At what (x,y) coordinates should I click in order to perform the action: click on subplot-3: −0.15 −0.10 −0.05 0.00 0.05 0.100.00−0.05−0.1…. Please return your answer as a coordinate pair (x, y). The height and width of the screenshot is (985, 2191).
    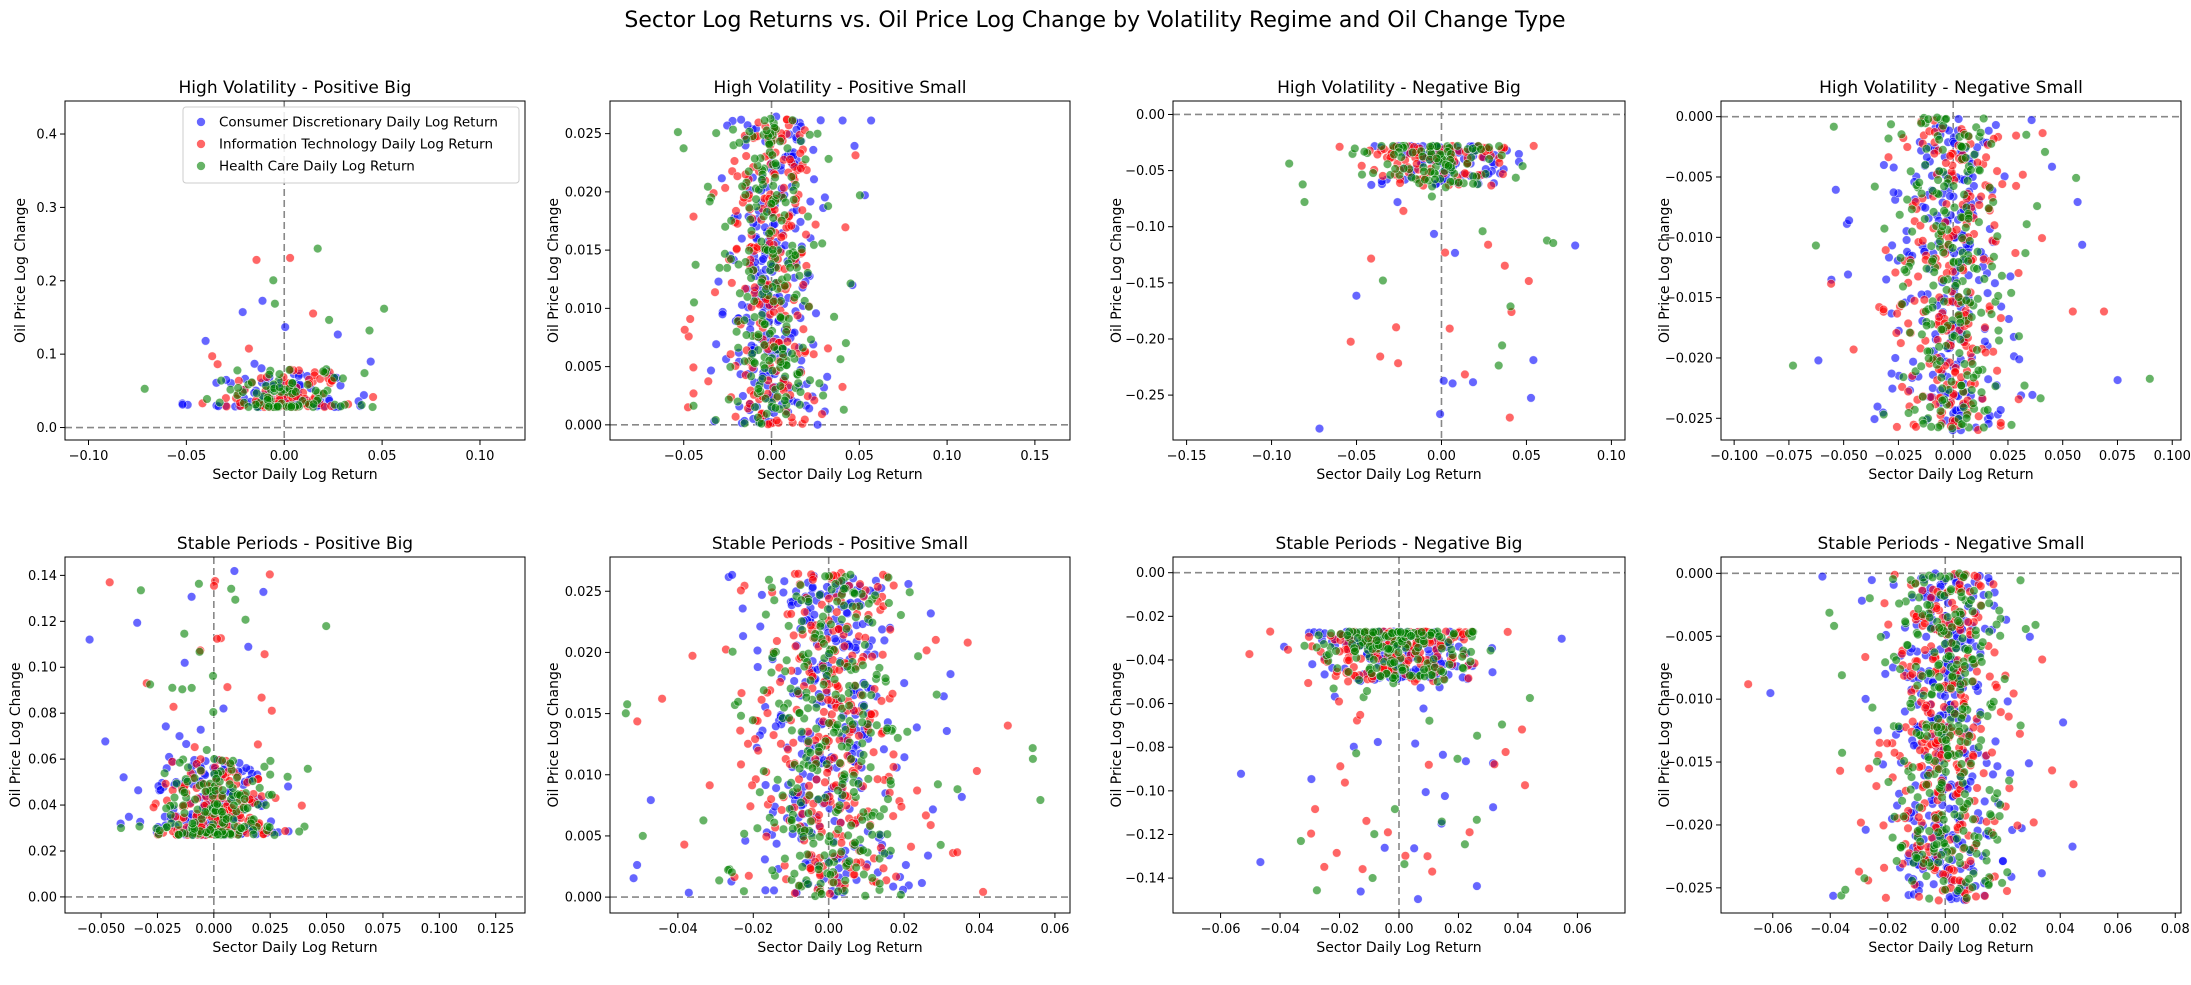
    Looking at the image, I should click on (1367, 280).